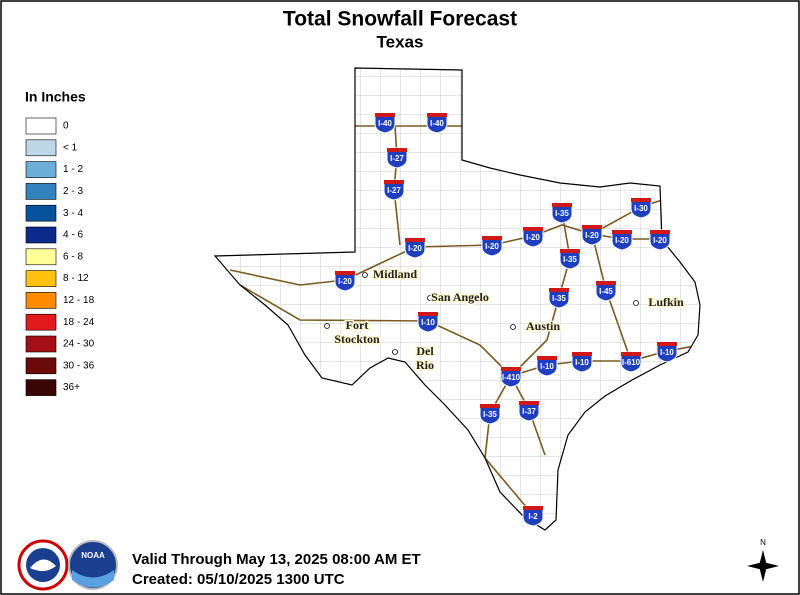 This screenshot has width=800, height=595. I want to click on interstate-shield: I-27, so click(397, 158).